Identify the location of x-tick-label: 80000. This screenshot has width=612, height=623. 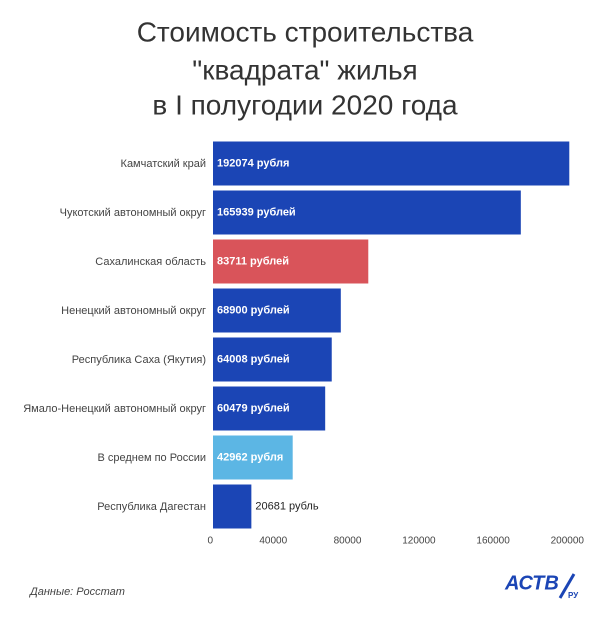
(348, 541).